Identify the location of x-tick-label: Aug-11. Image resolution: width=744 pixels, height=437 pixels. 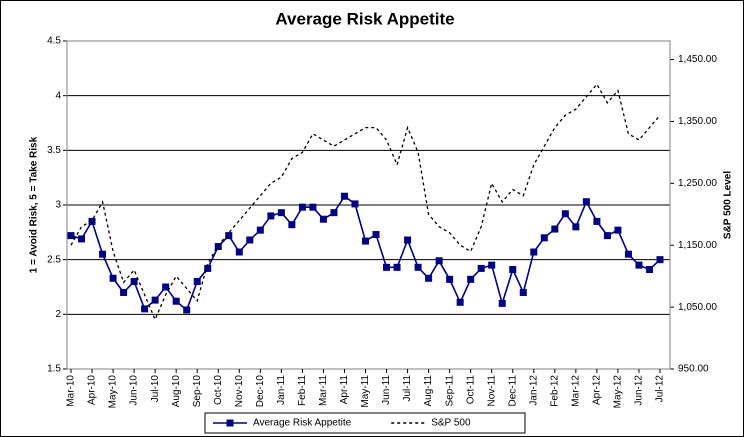
(428, 391).